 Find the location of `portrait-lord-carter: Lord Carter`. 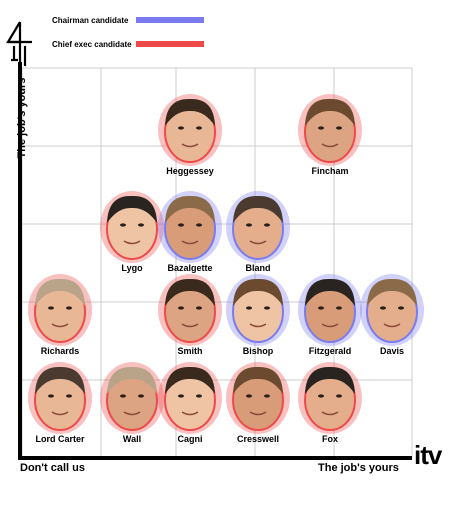

portrait-lord-carter: Lord Carter is located at coordinates (60, 403).